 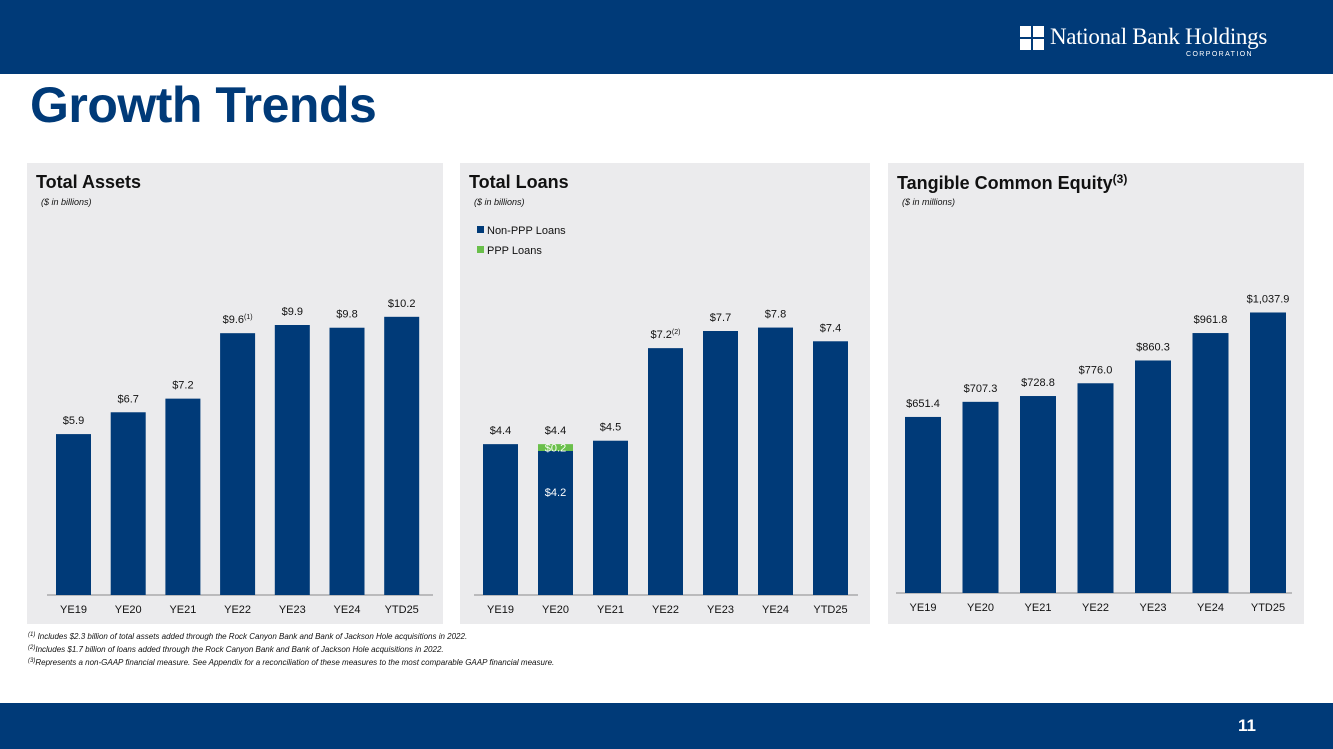 What do you see at coordinates (981, 389) in the screenshot?
I see `bar-value-label-ye20: $707.3` at bounding box center [981, 389].